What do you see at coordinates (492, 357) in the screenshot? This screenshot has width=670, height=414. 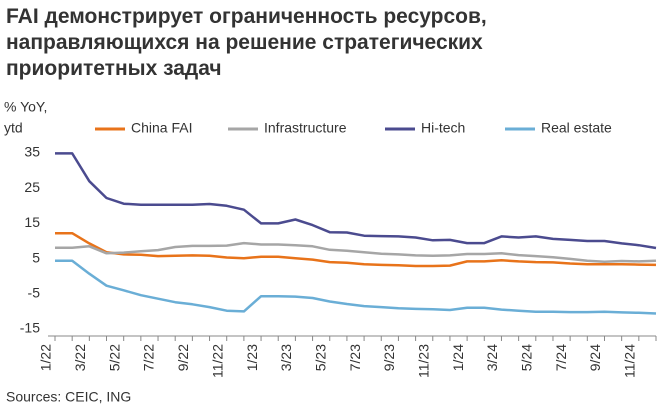 I see `x-tick-label: 3/24` at bounding box center [492, 357].